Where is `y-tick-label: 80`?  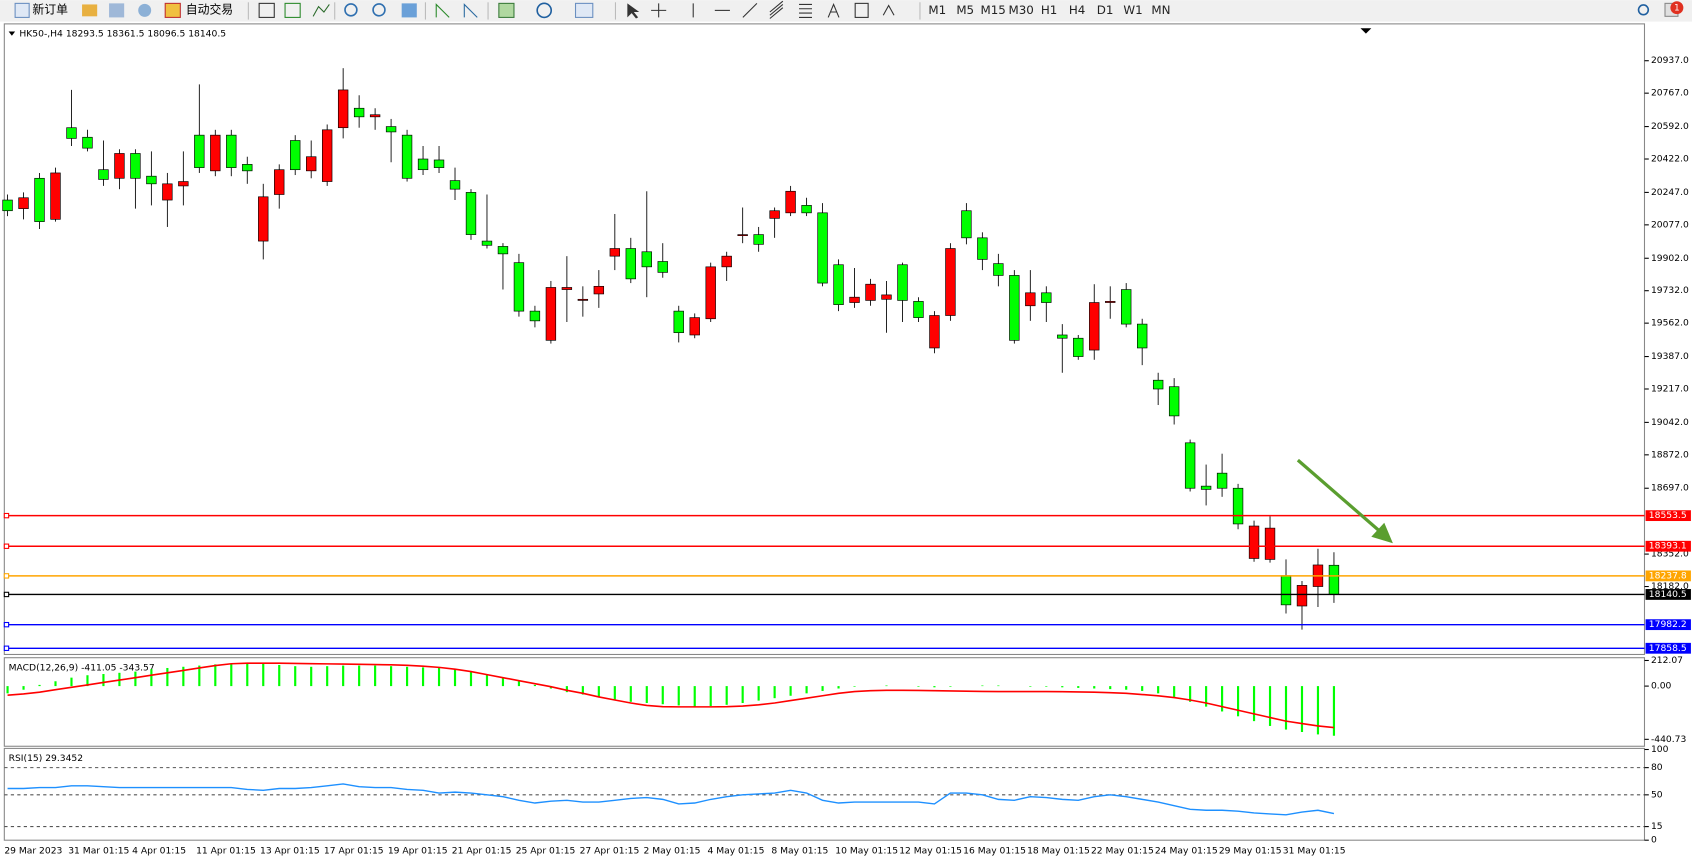
y-tick-label: 80 is located at coordinates (1657, 767).